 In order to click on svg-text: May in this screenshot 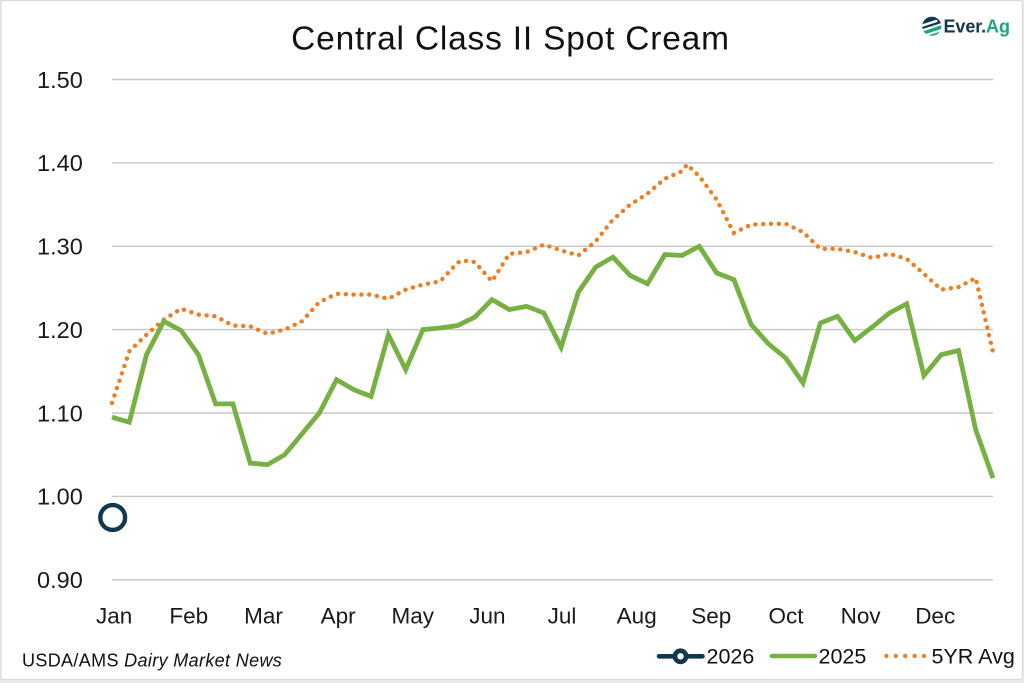, I will do `click(413, 616)`.